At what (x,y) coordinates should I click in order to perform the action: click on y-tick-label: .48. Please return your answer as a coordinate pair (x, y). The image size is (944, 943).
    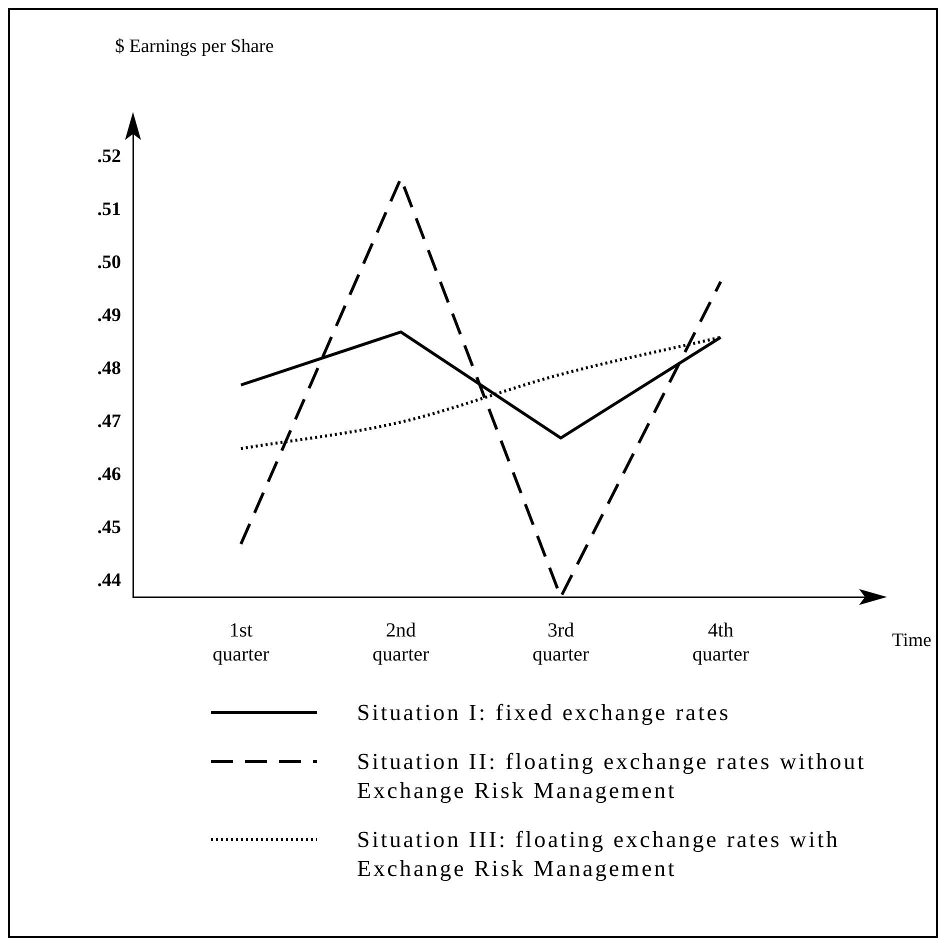
    Looking at the image, I should click on (109, 369).